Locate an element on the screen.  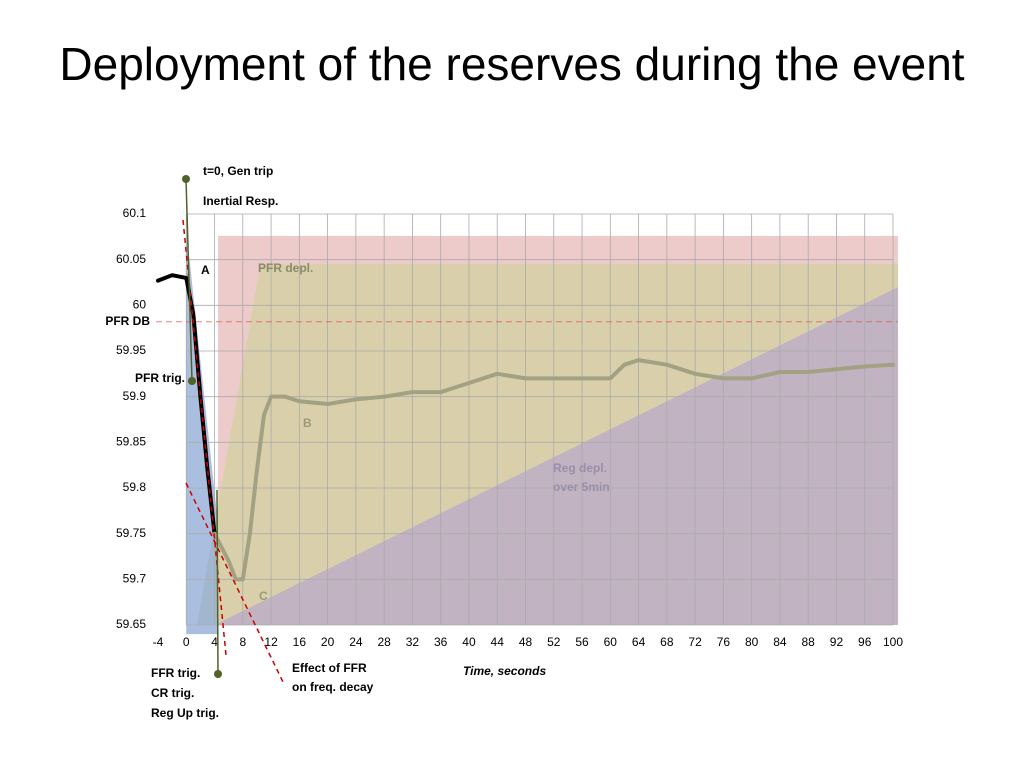
annotation: PFR depl. is located at coordinates (285, 268).